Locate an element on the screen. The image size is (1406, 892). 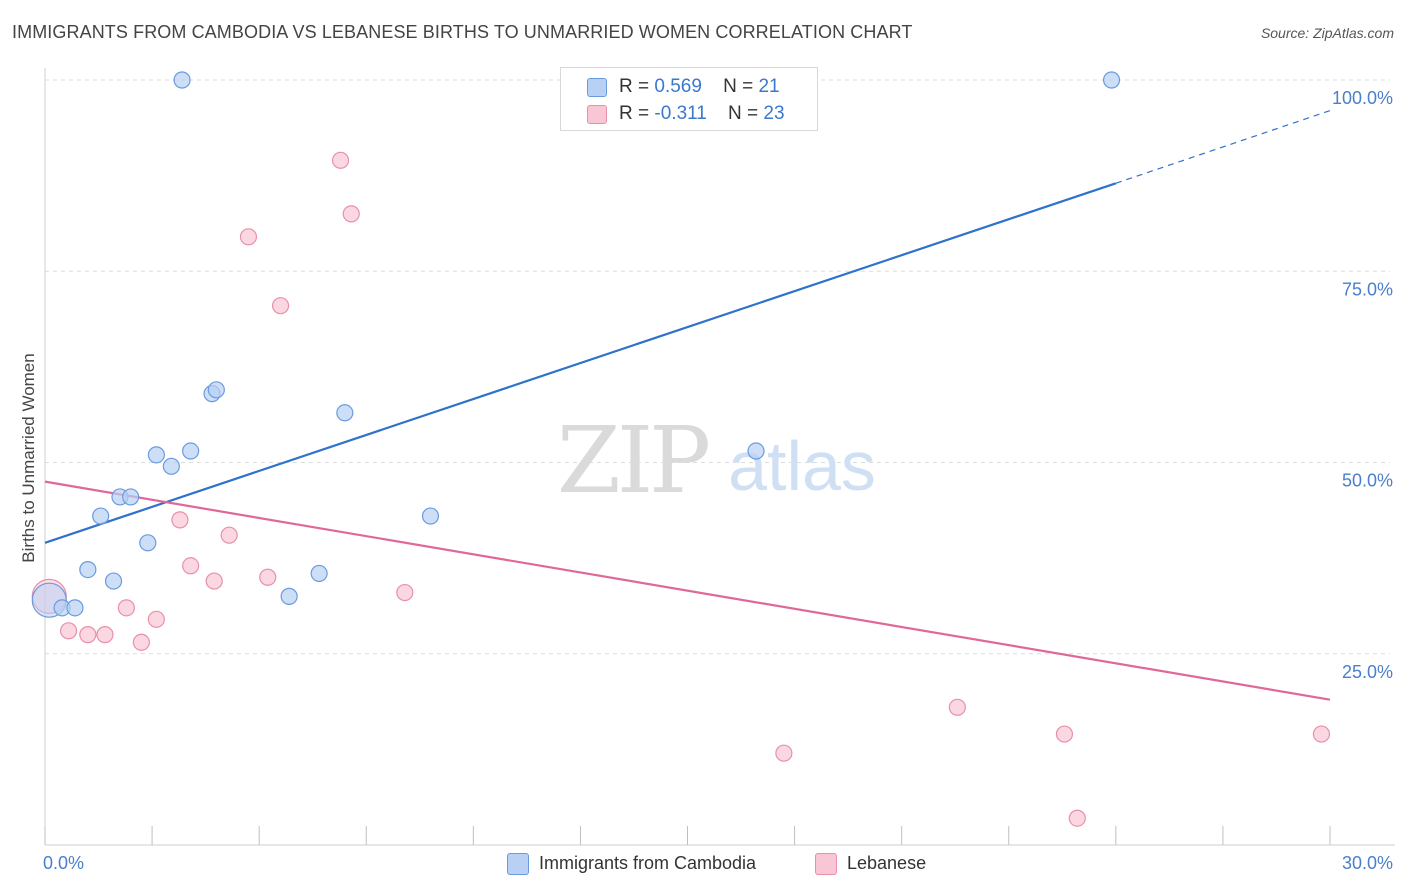
bottom-legend-swatch-cambodia is located at coordinates (518, 864).